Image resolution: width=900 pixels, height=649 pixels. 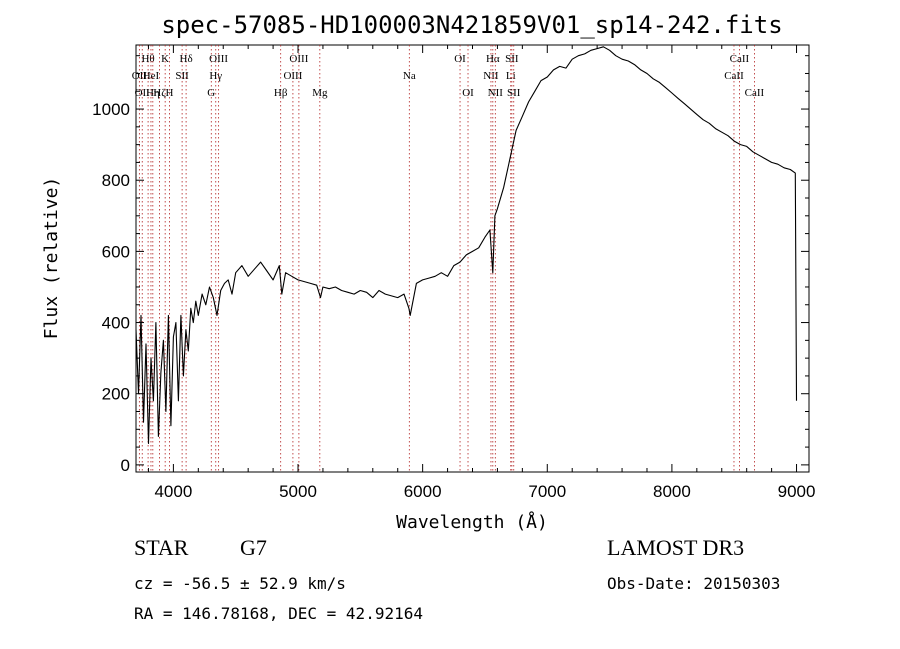 What do you see at coordinates (116, 323) in the screenshot?
I see `y-tick-label: 400` at bounding box center [116, 323].